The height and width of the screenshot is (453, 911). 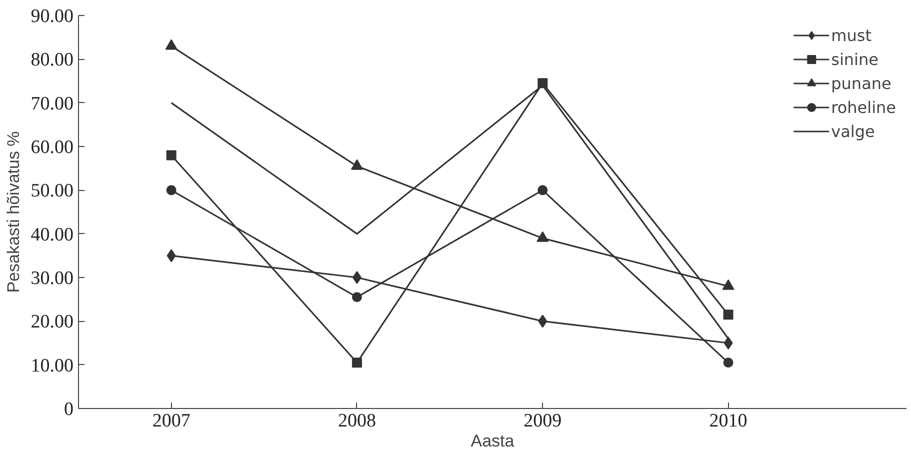 I want to click on y-axis-title: Pesakasti hõivatus %, so click(x=13, y=212).